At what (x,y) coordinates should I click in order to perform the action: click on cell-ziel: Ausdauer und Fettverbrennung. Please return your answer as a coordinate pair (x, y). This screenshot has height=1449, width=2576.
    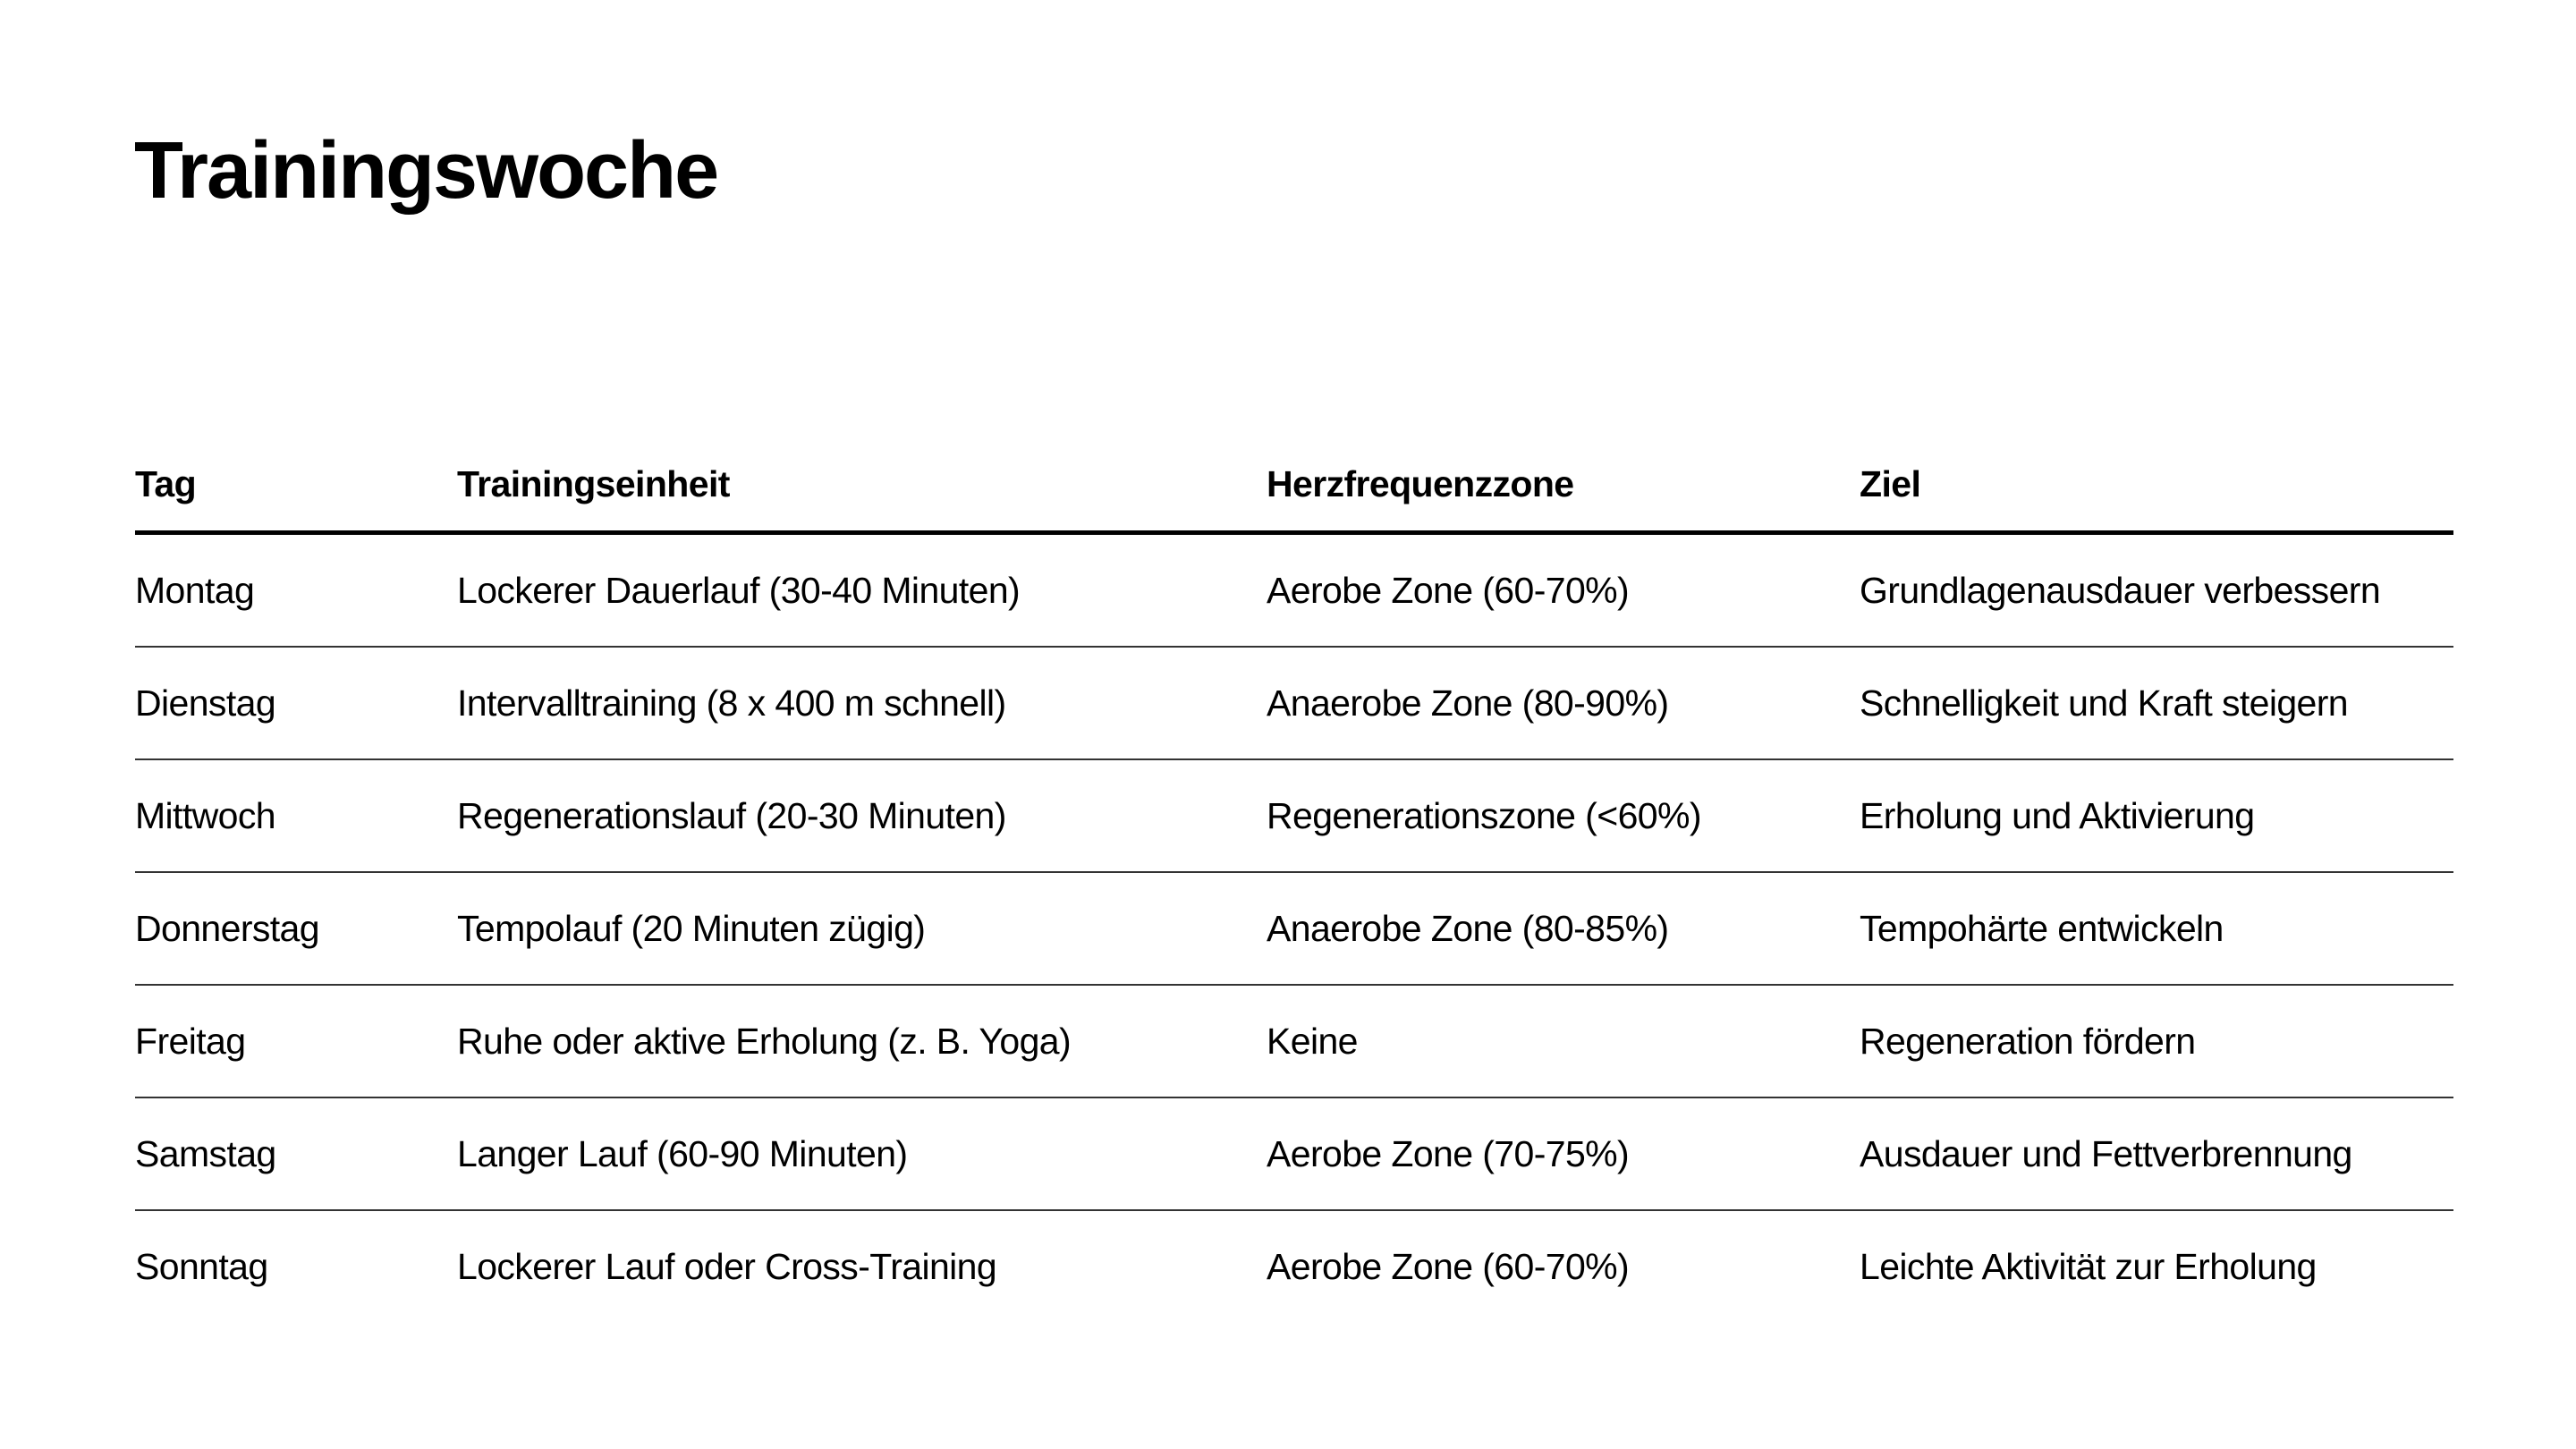
    Looking at the image, I should click on (2156, 1154).